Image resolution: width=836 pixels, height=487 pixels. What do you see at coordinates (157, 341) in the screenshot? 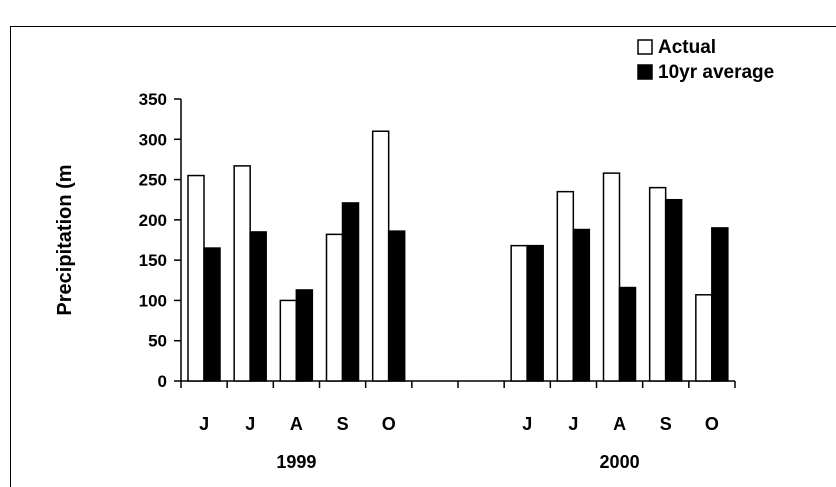
I see `y-tick-label: 50` at bounding box center [157, 341].